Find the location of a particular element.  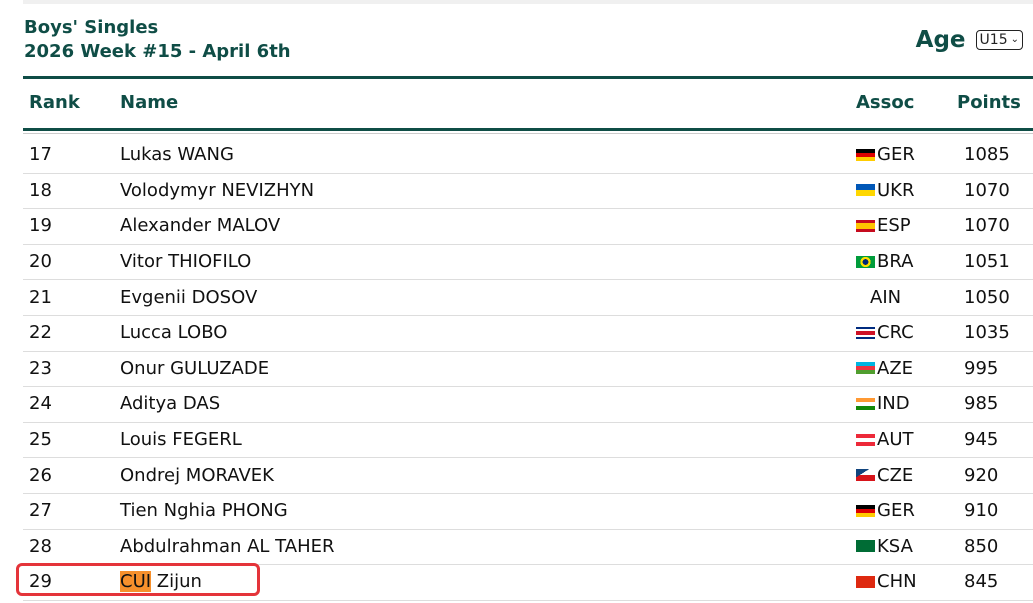

points: 945 is located at coordinates (981, 440).